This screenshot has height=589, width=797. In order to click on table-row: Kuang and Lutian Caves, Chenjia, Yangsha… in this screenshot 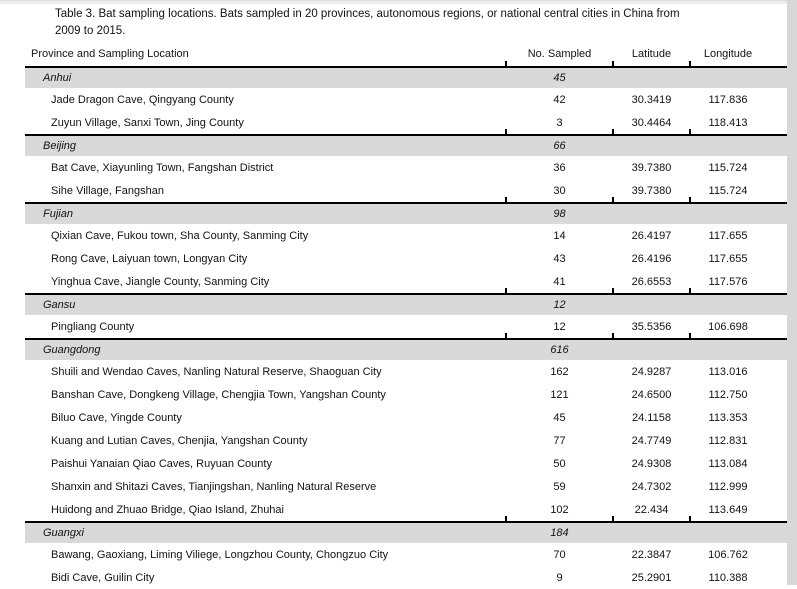, I will do `click(406, 440)`.